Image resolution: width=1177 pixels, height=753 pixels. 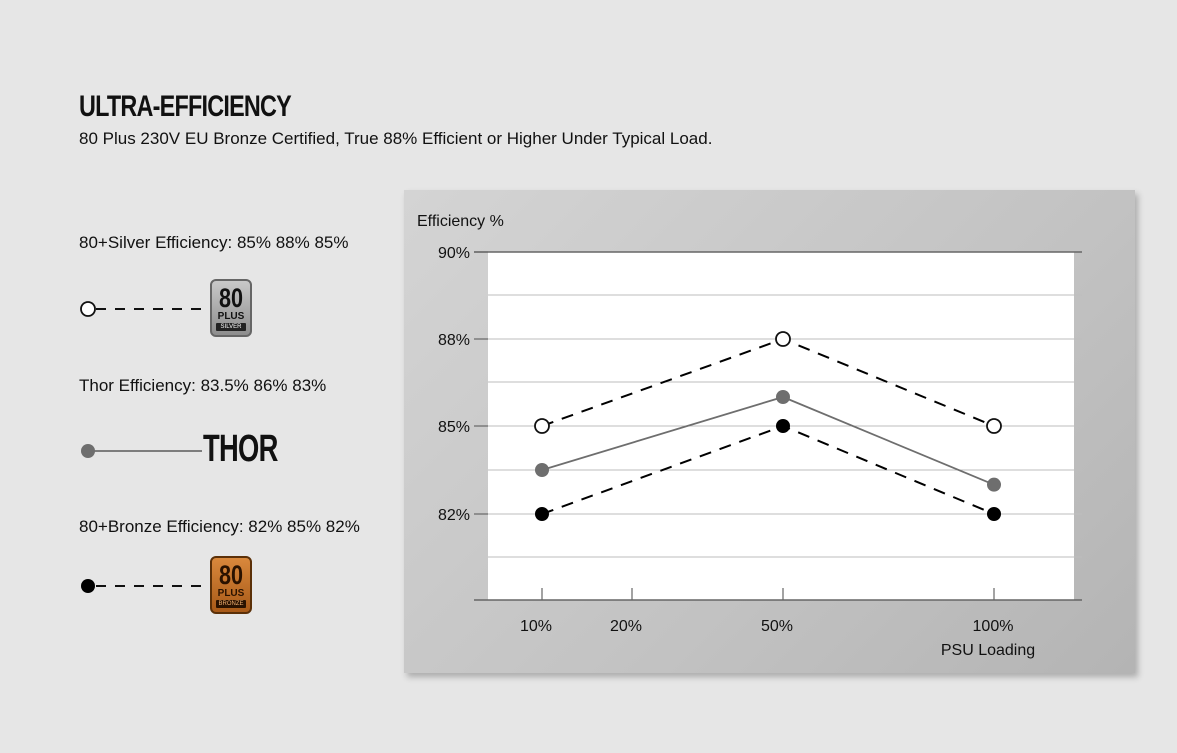 What do you see at coordinates (454, 253) in the screenshot?
I see `y-tick-label: 90%` at bounding box center [454, 253].